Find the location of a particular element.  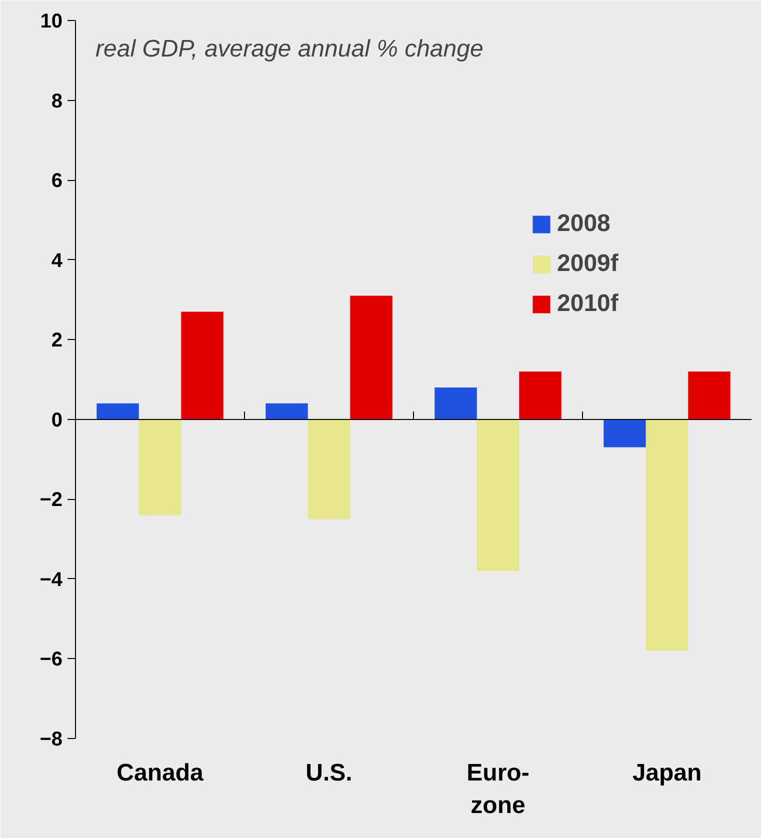

legend-label: 2010f is located at coordinates (587, 304).